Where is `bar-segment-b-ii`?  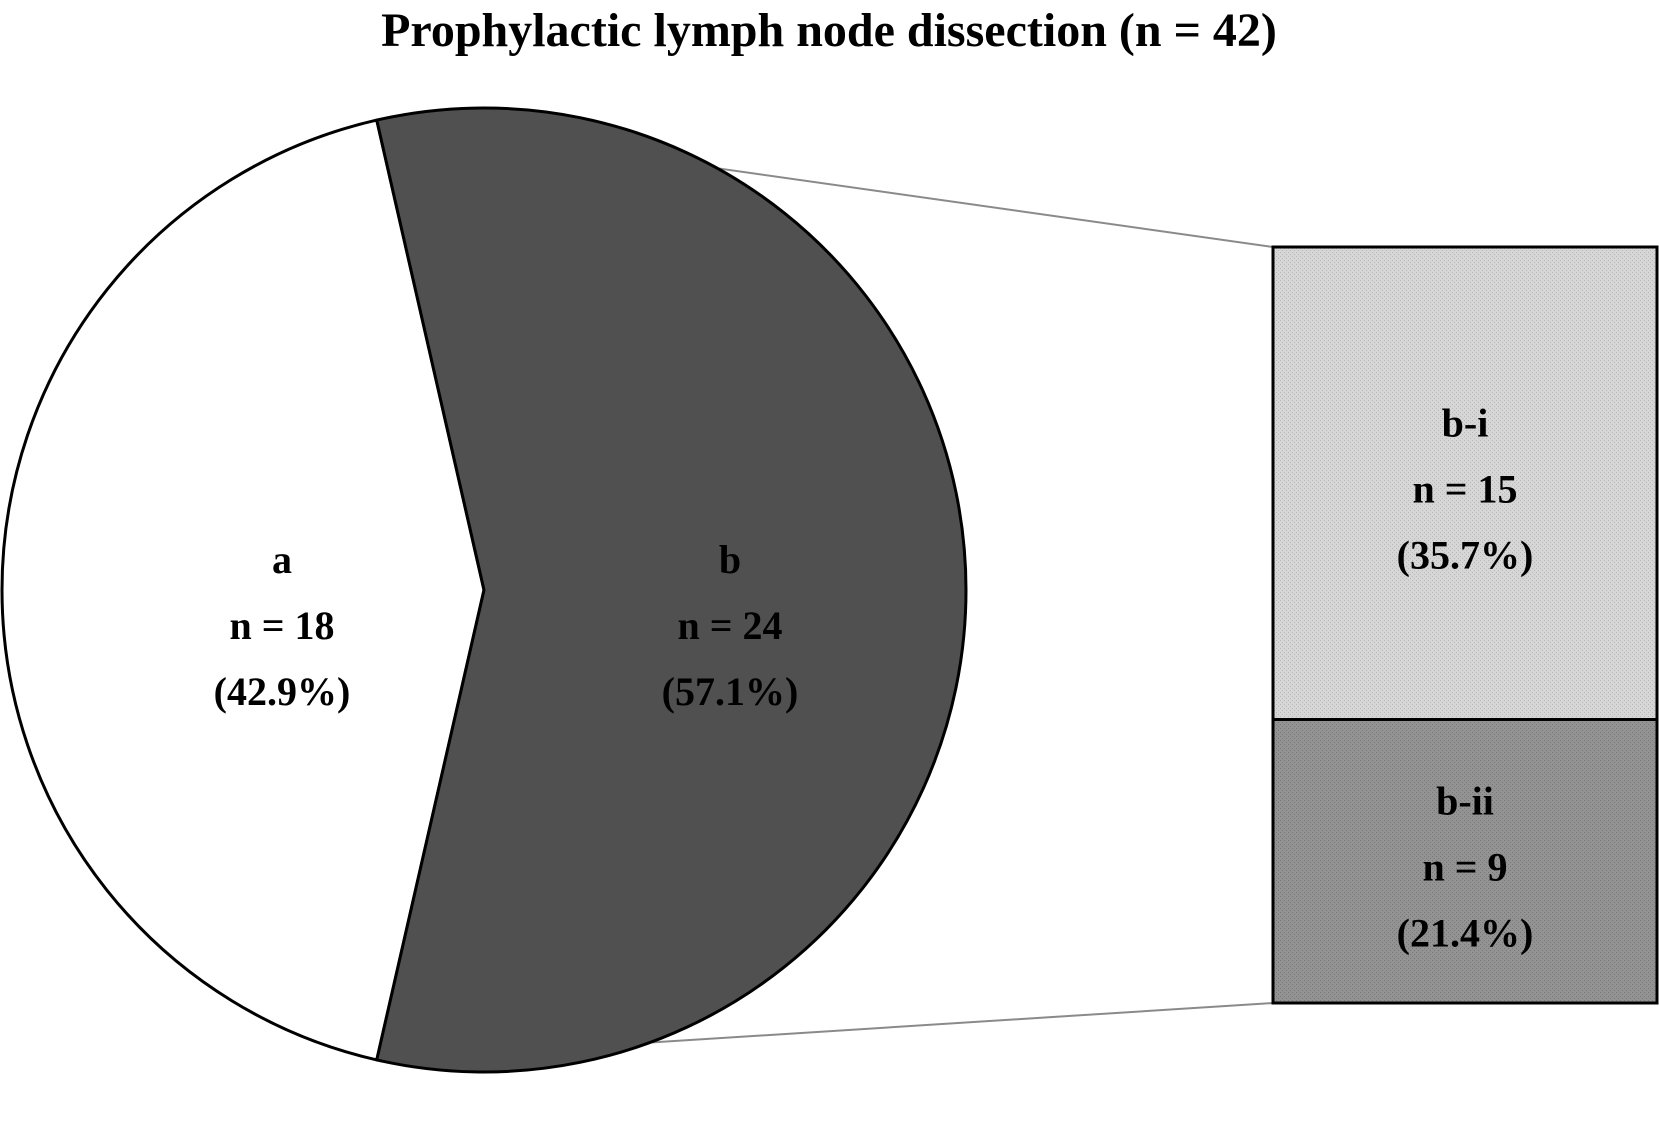 bar-segment-b-ii is located at coordinates (1465, 861).